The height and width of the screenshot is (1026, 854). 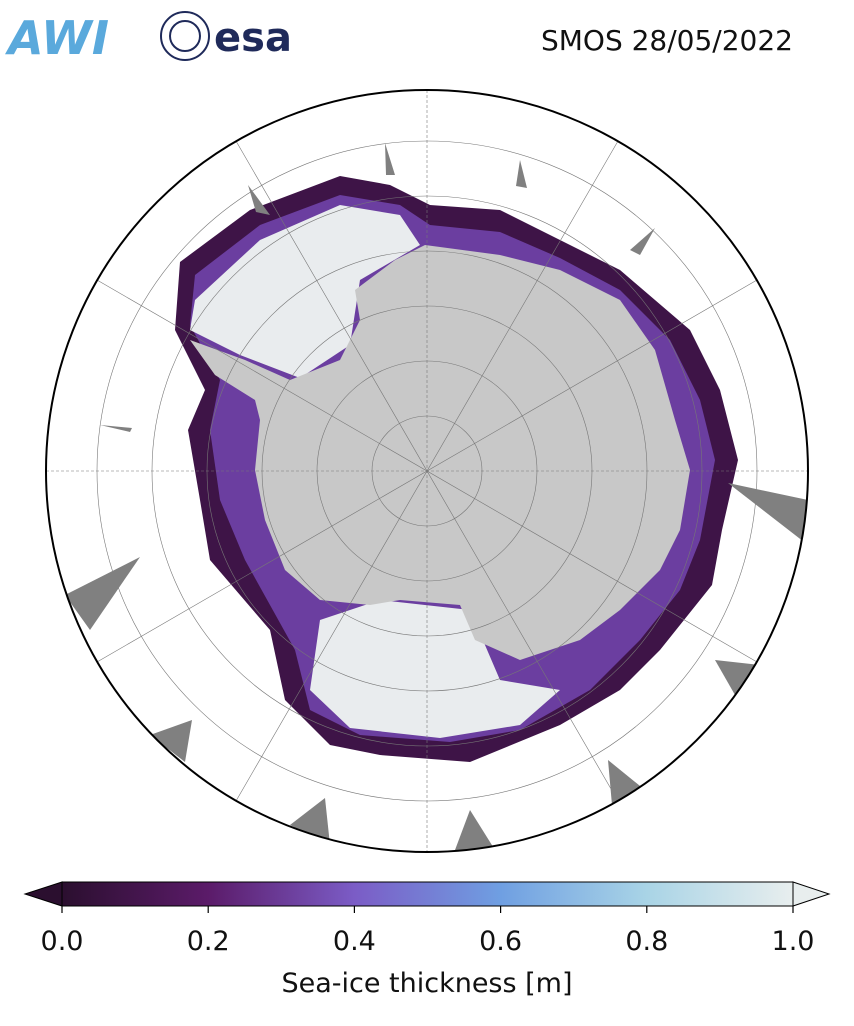 What do you see at coordinates (811, 894) in the screenshot?
I see `colorbar-extend-high` at bounding box center [811, 894].